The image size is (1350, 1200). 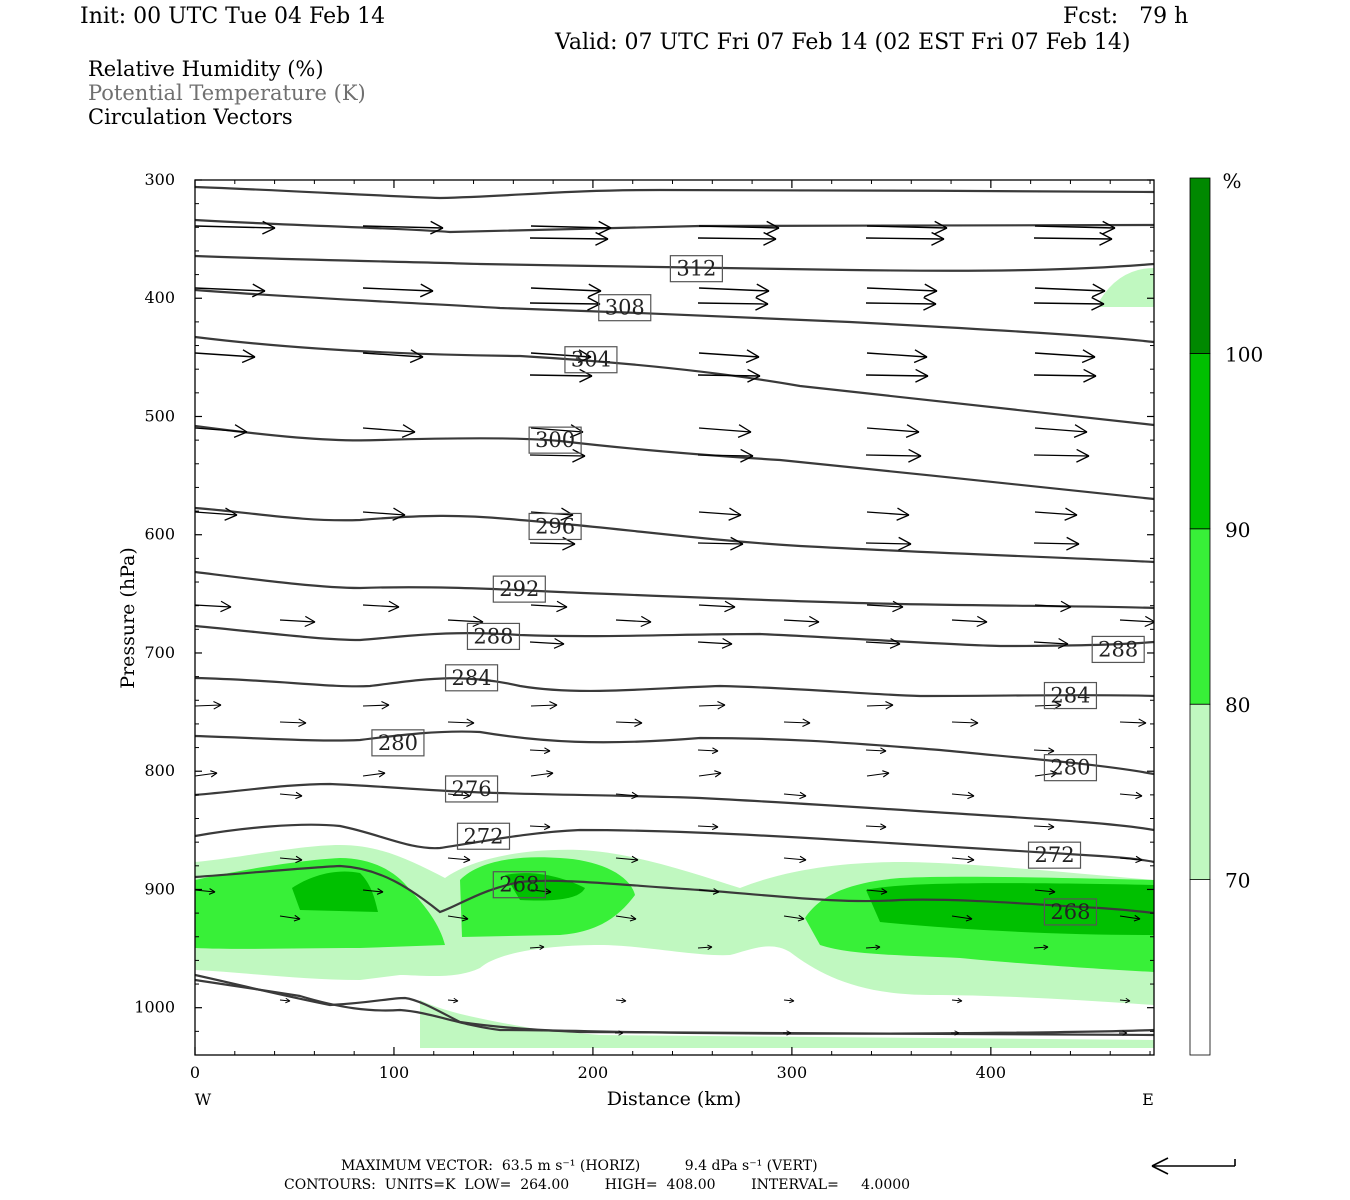 I want to click on svg-text: 276, so click(x=472, y=789).